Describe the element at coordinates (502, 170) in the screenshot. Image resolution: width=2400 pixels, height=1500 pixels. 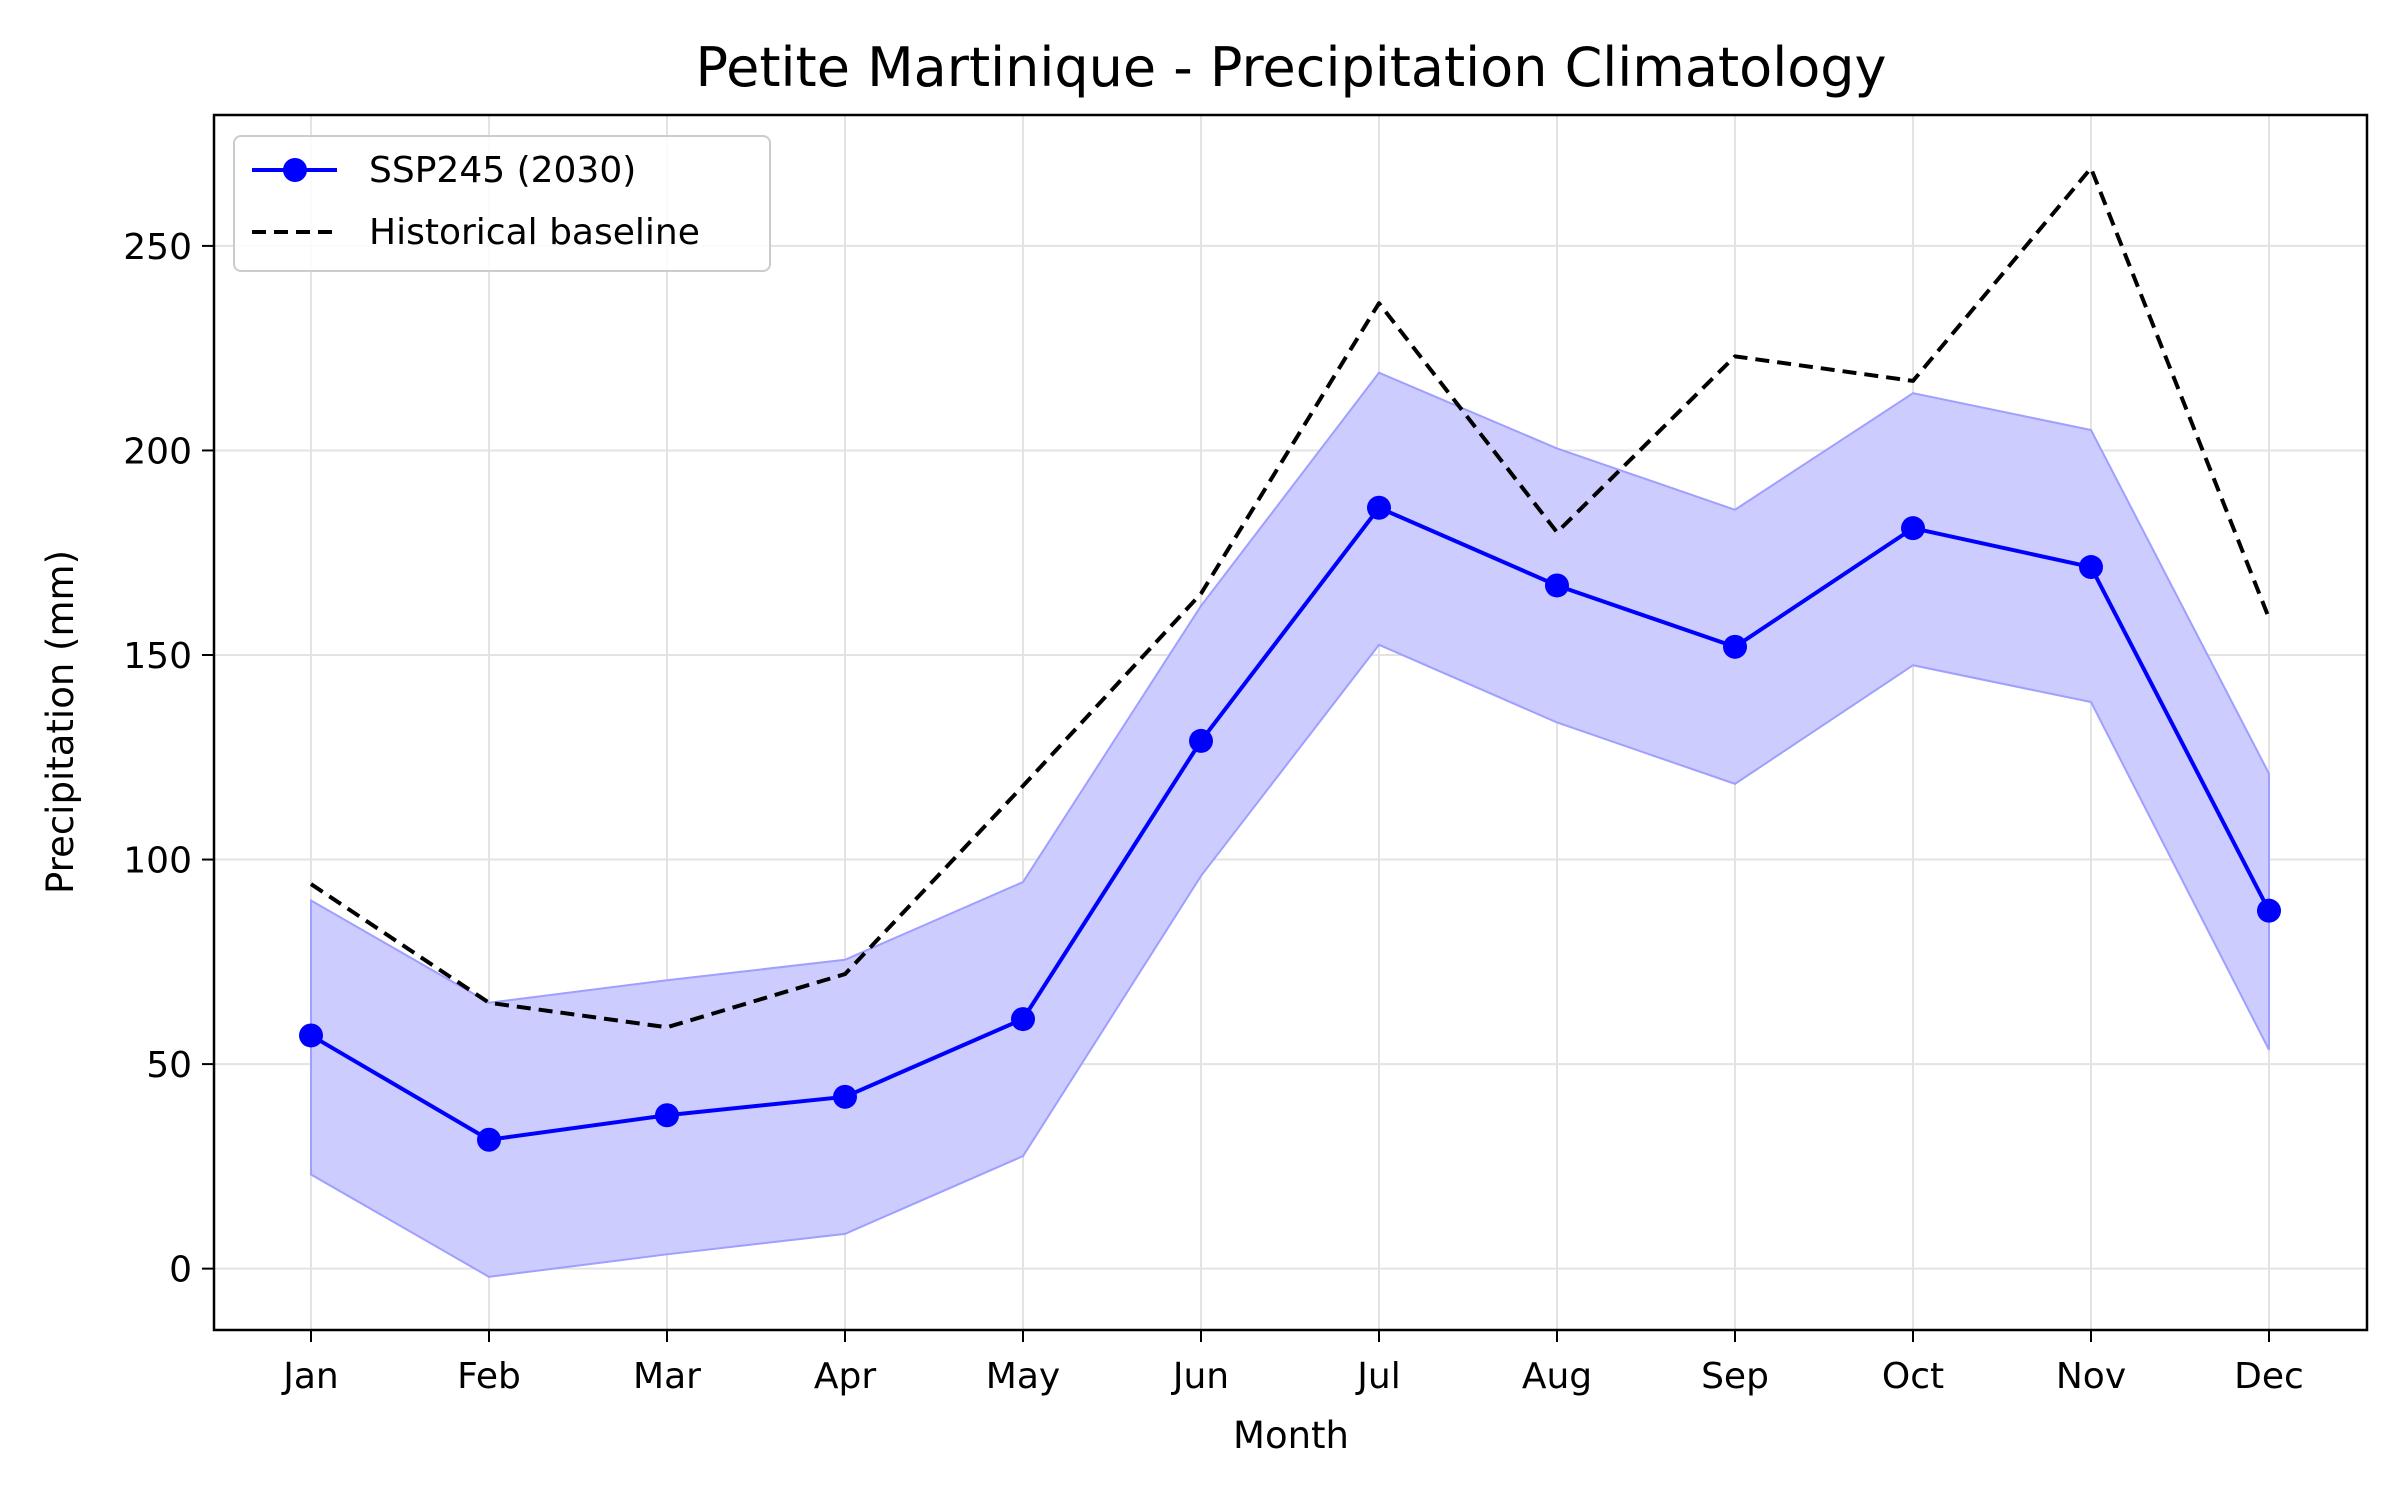
I see `legend-label-ssp245: SSP245 (2030)` at that location.